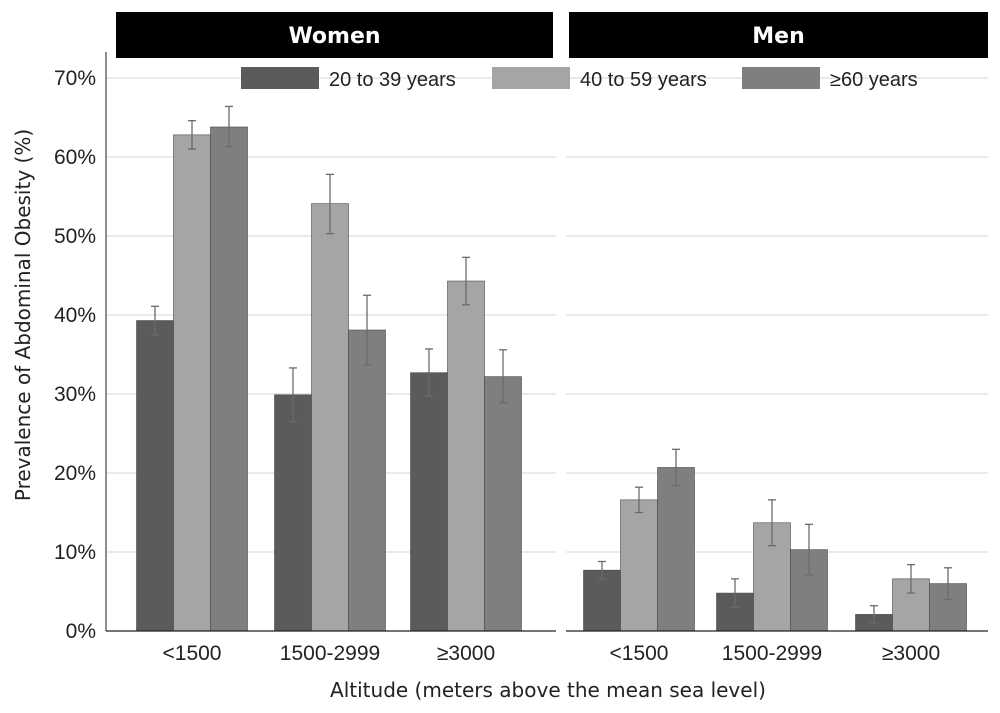 The width and height of the screenshot is (1000, 713). What do you see at coordinates (23, 315) in the screenshot?
I see `y-axis-title: Prevalence of Abdominal Obesity (%)` at bounding box center [23, 315].